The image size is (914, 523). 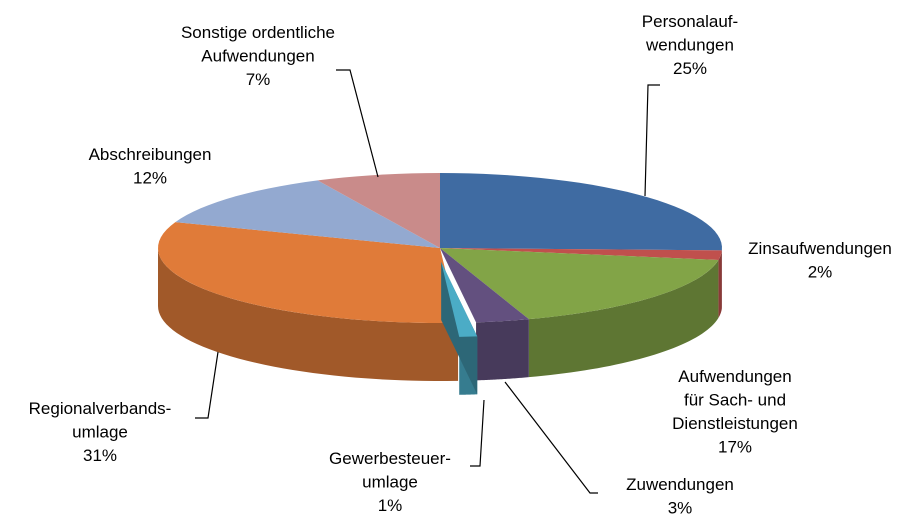 I want to click on value-label: 7%, so click(x=258, y=79).